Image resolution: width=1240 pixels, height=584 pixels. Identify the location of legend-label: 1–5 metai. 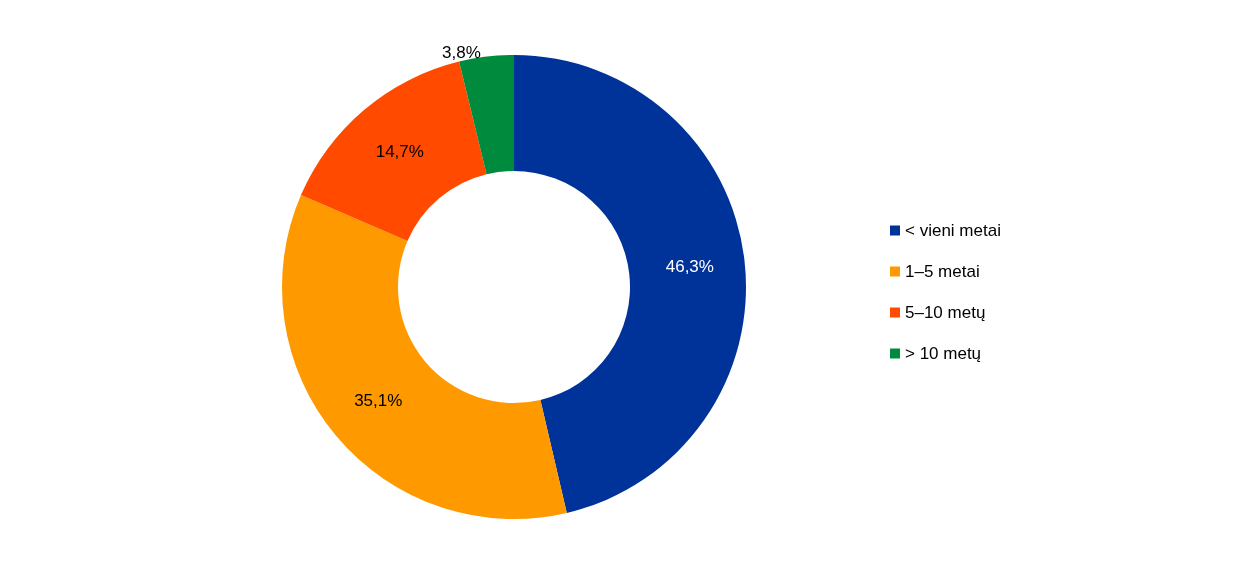
(942, 271).